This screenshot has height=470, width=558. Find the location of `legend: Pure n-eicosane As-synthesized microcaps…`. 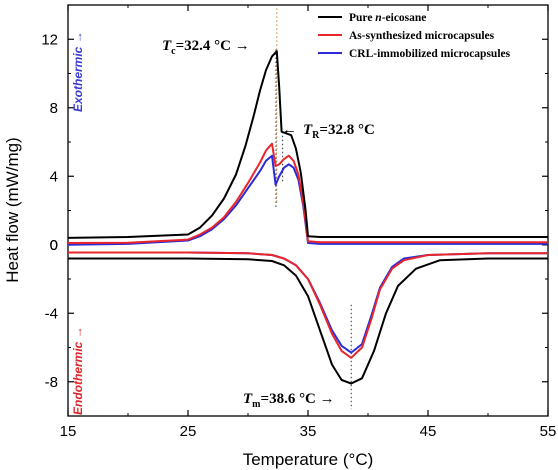

legend: Pure n-eicosane As-synthesized microcaps… is located at coordinates (414, 36).